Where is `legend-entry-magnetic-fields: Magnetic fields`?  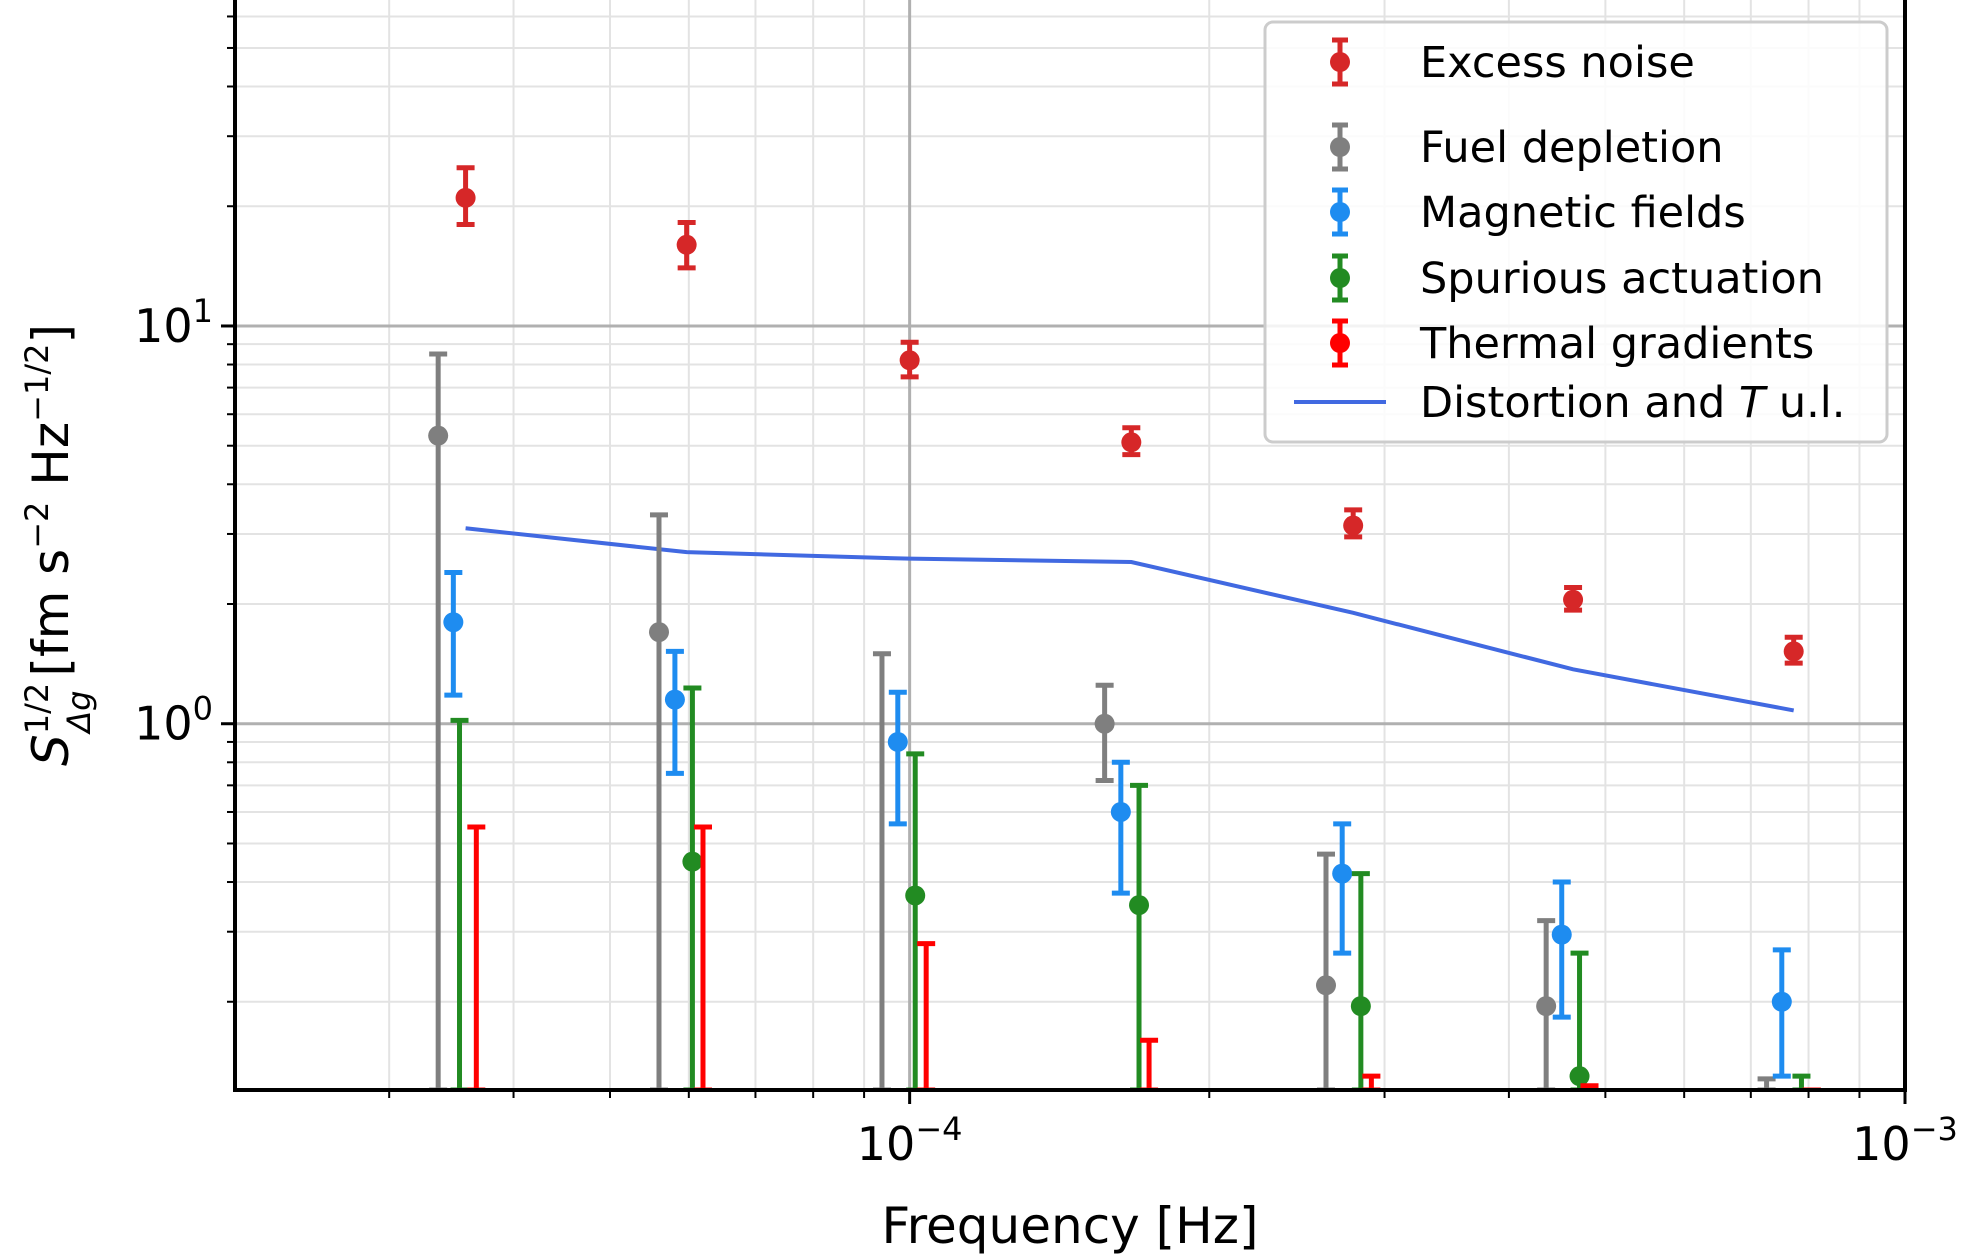
legend-entry-magnetic-fields: Magnetic fields is located at coordinates (1538, 212).